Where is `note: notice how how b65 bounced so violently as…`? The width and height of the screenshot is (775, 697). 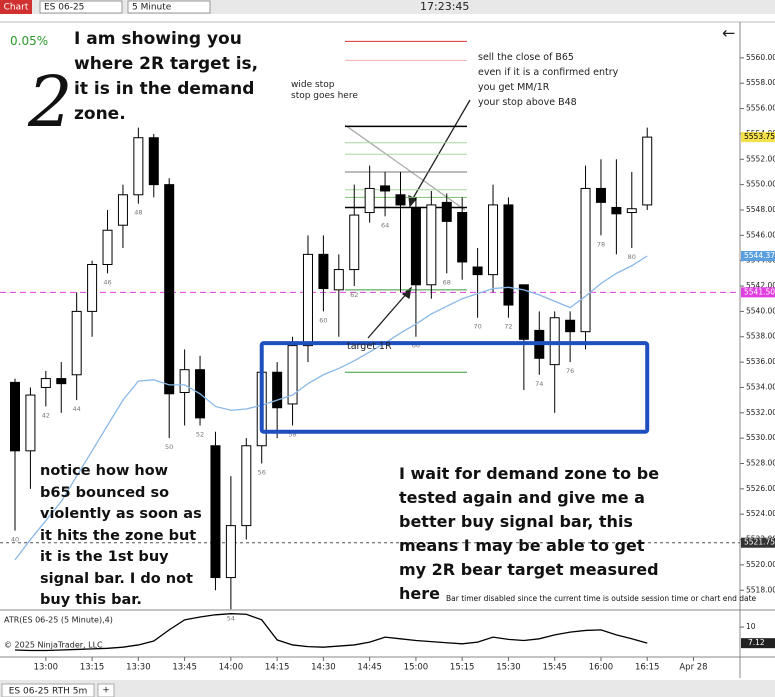 note: notice how how b65 bounced so violently as… is located at coordinates (121, 536).